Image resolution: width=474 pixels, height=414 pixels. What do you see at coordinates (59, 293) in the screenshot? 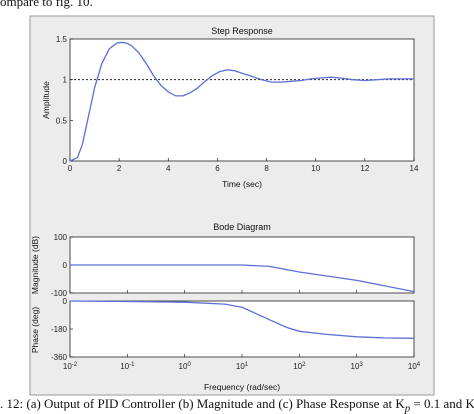
I see `magnitude-ytick-label: -100` at bounding box center [59, 293].